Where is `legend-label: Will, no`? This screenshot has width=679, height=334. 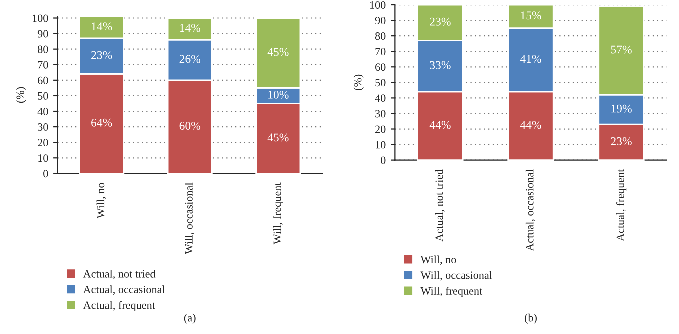
legend-label: Will, no is located at coordinates (438, 261).